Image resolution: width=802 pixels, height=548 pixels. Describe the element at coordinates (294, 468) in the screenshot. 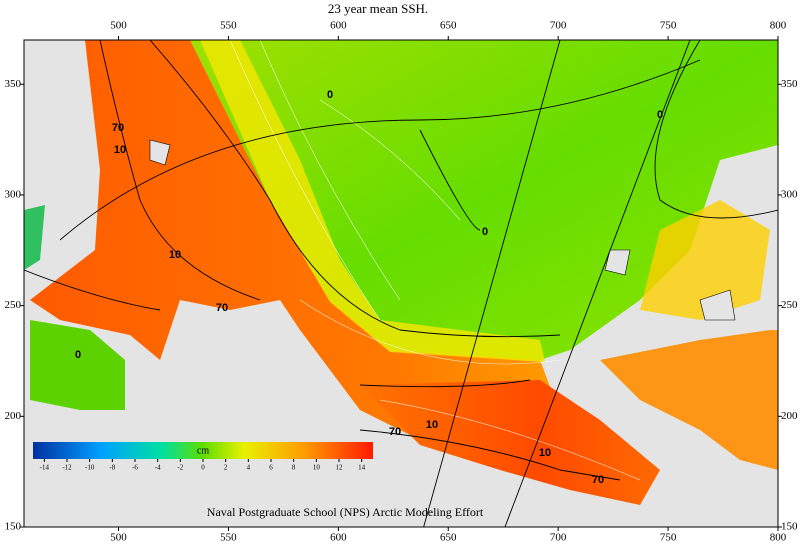

I see `colorbar-tick-label: 8` at that location.